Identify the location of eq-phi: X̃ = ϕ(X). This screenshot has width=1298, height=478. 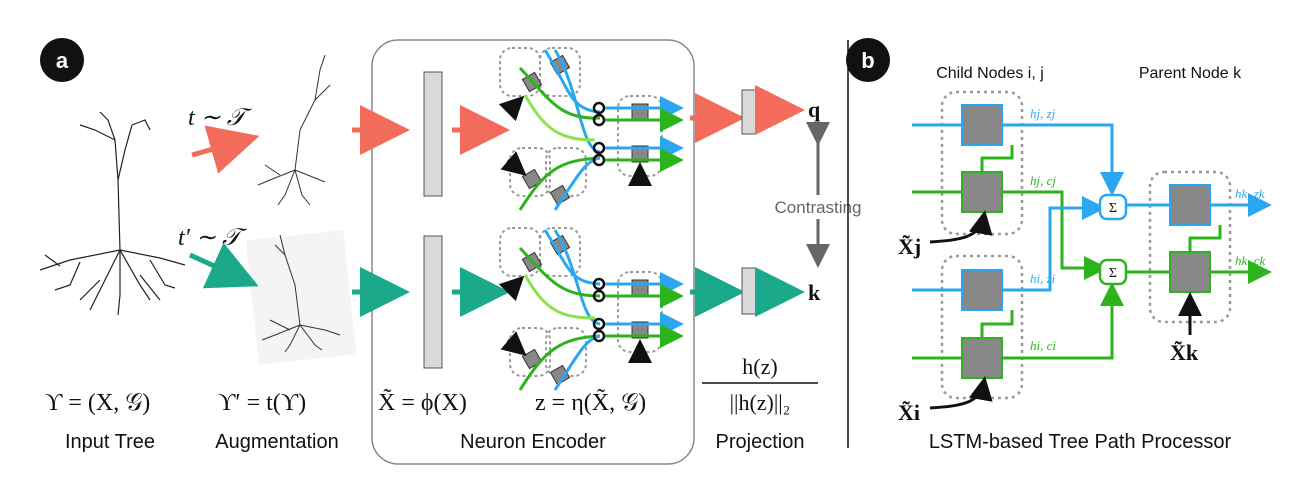
(422, 402).